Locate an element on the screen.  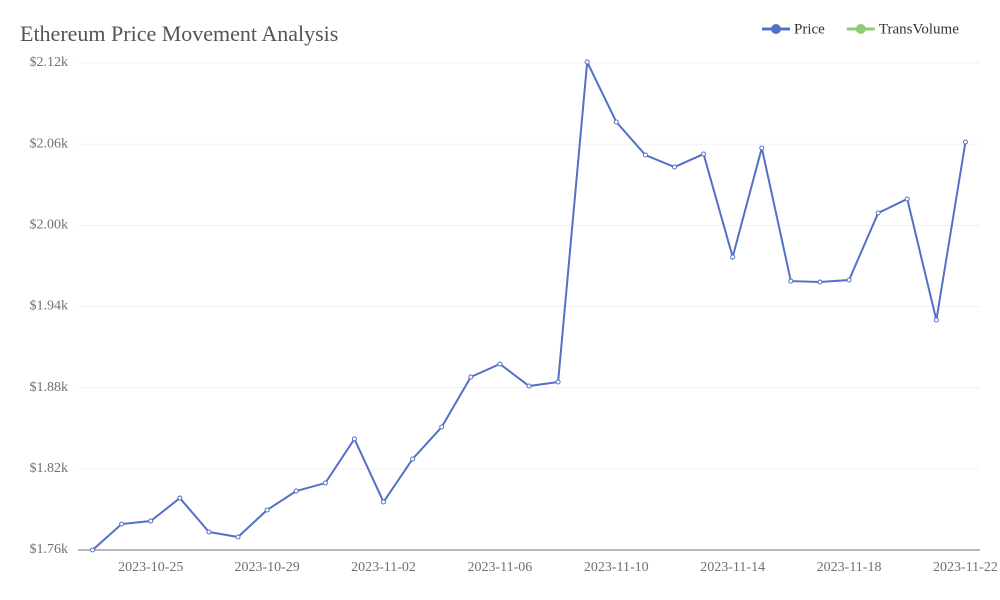
x-tick-label: 2023-10-29 is located at coordinates (266, 567).